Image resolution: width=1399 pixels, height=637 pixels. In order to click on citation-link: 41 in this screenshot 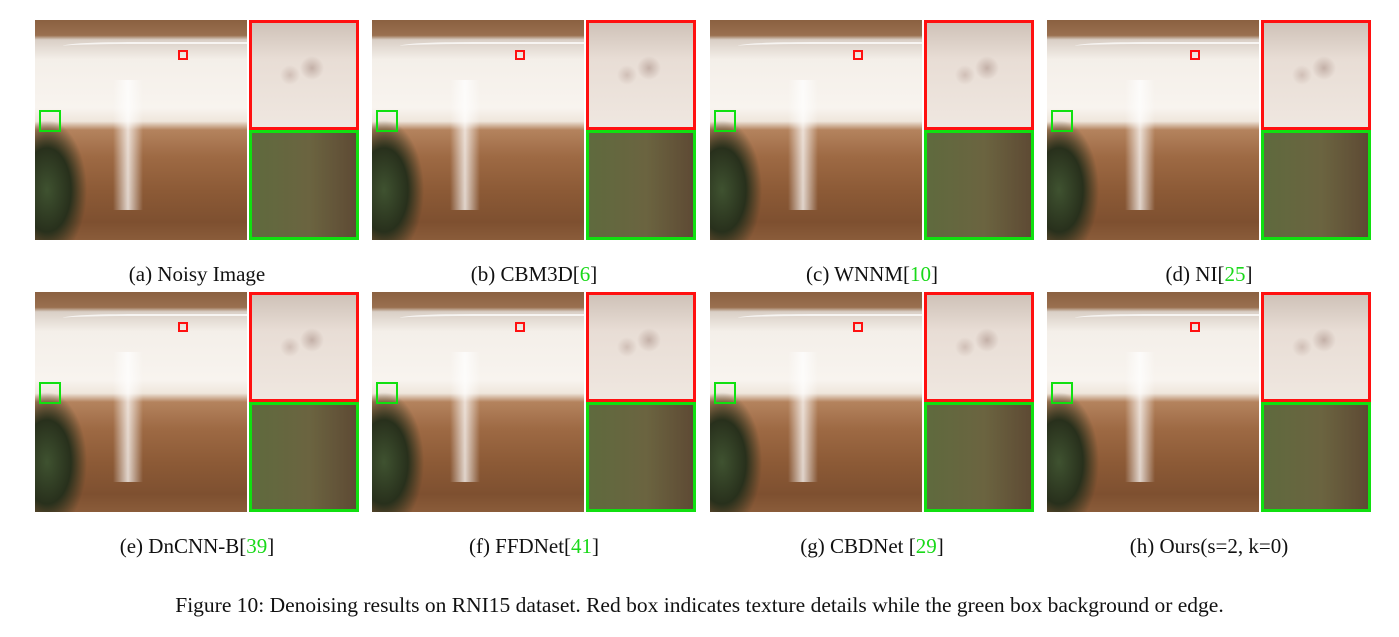, I will do `click(582, 546)`.